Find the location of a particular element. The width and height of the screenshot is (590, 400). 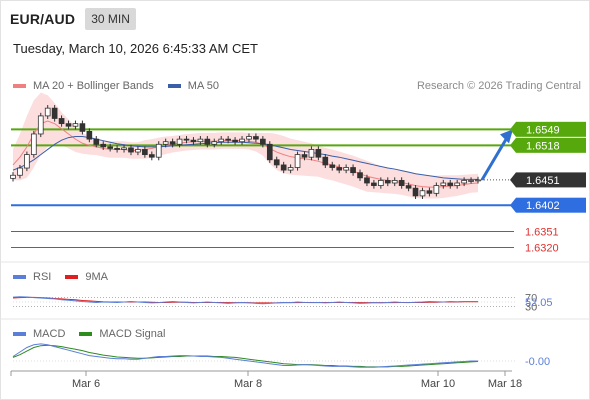

macd-signal-swatch is located at coordinates (86, 334).